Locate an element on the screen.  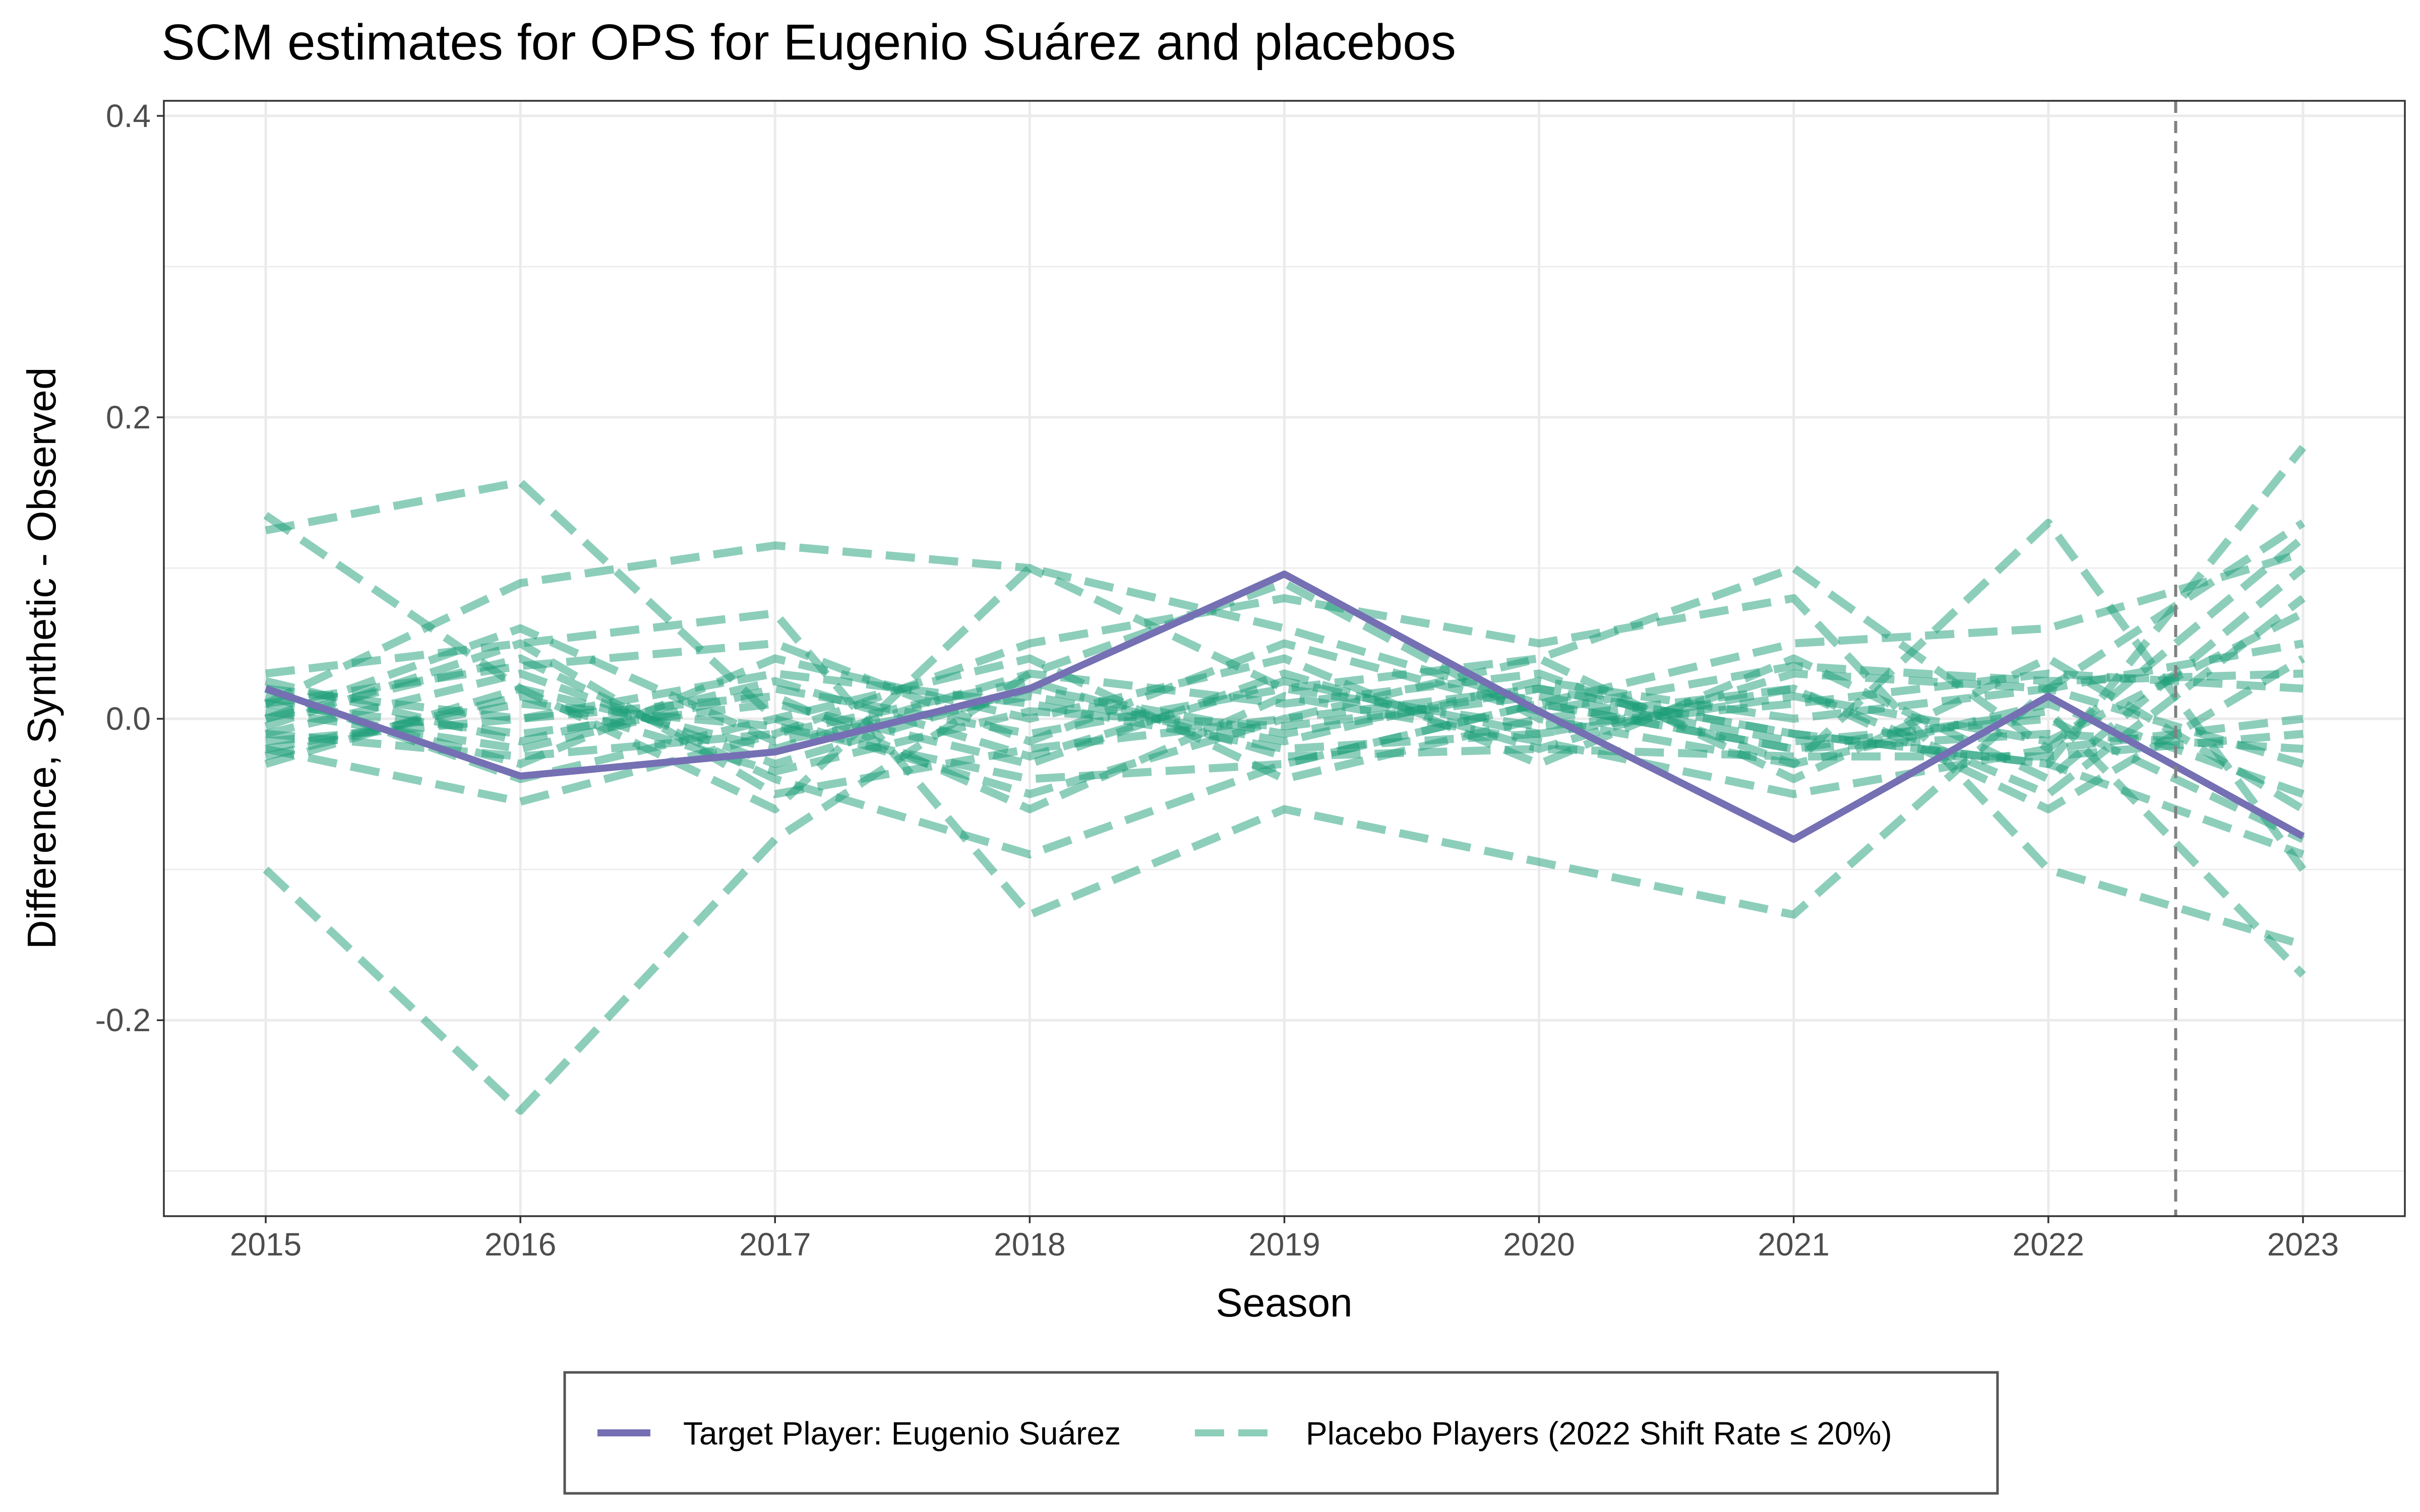
x-tick-label: 2015 is located at coordinates (265, 1244).